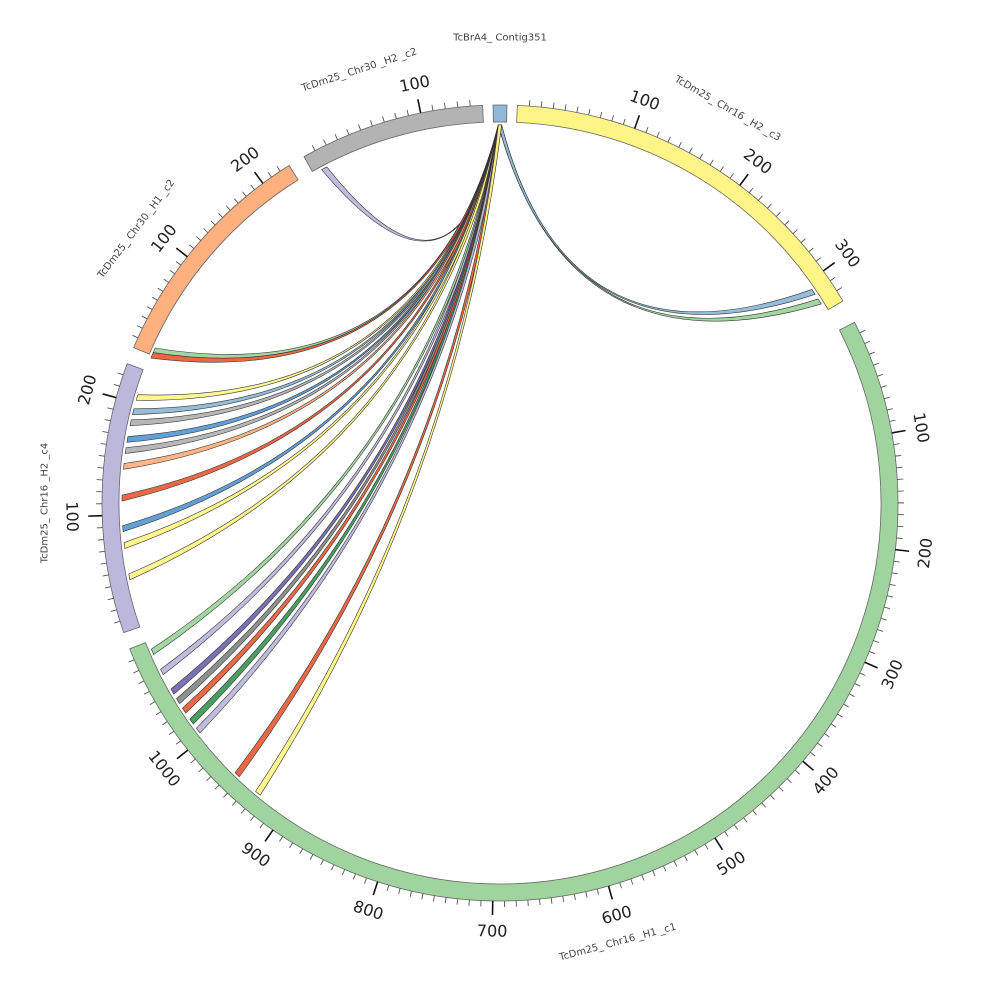 The width and height of the screenshot is (1000, 1000). Describe the element at coordinates (727, 109) in the screenshot. I see `segment-label-chr16_h2_c3: TcDm25_ Chr16 _H2 _c3` at that location.